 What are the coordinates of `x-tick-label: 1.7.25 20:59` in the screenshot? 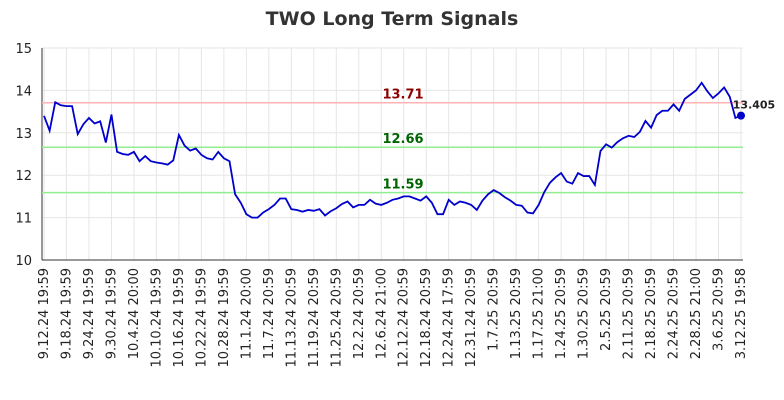 It's located at (494, 309).